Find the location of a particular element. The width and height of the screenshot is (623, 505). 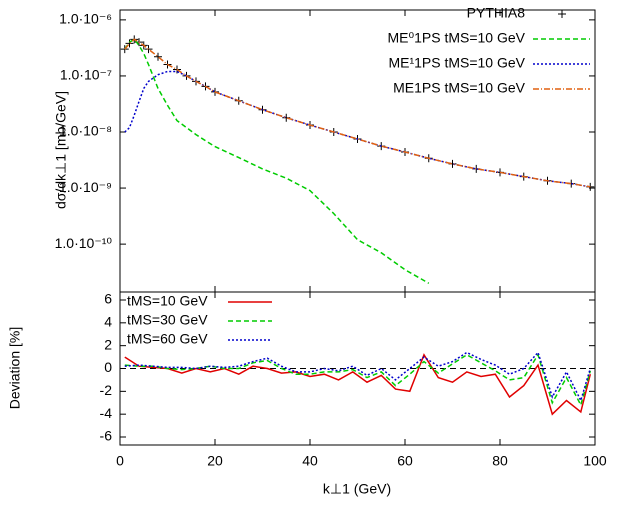

legend-label: tMS=60 GeV is located at coordinates (167, 339).